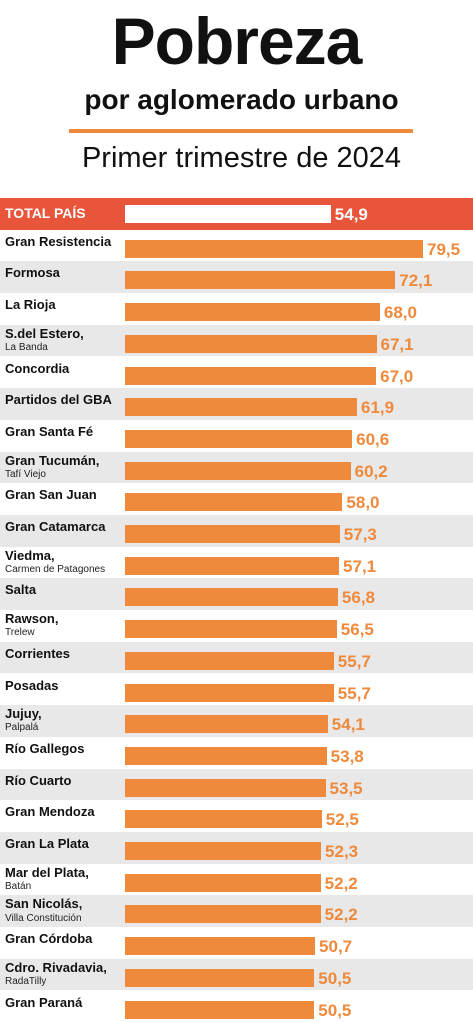 The width and height of the screenshot is (473, 1022). I want to click on row-label: Partidos del GBA, so click(58, 400).